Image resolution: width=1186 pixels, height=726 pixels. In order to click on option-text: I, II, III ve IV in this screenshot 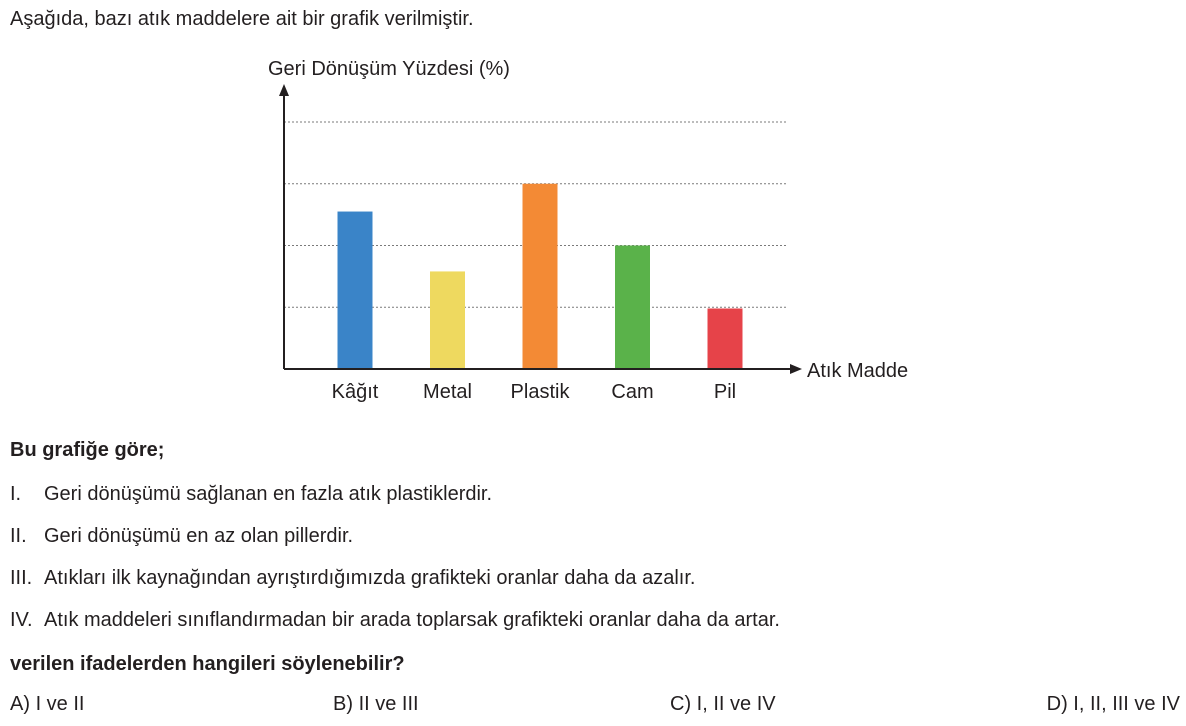, I will do `click(1126, 704)`.